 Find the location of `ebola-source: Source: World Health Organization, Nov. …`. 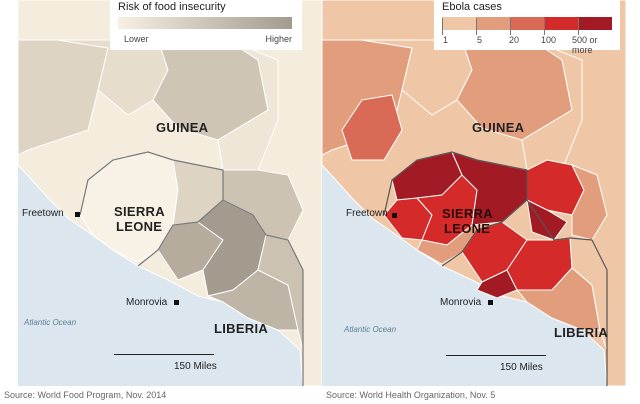

ebola-source: Source: World Health Organization, Nov. … is located at coordinates (411, 395).